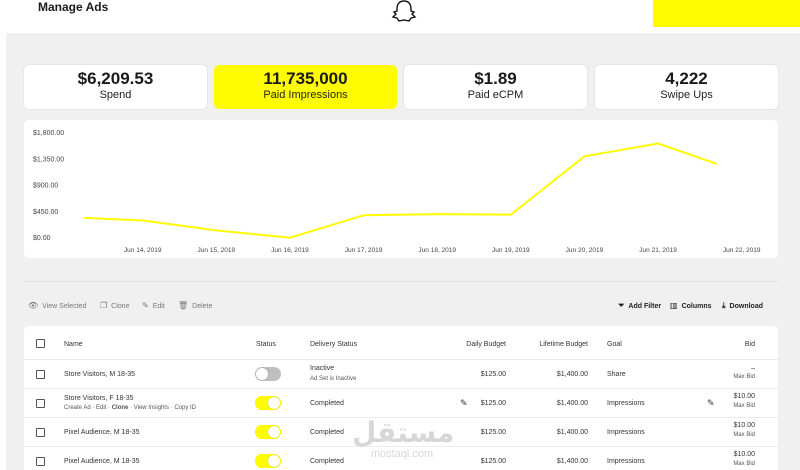 This screenshot has height=470, width=800. I want to click on add-filter-button: ⏷ Add Filter, so click(639, 306).